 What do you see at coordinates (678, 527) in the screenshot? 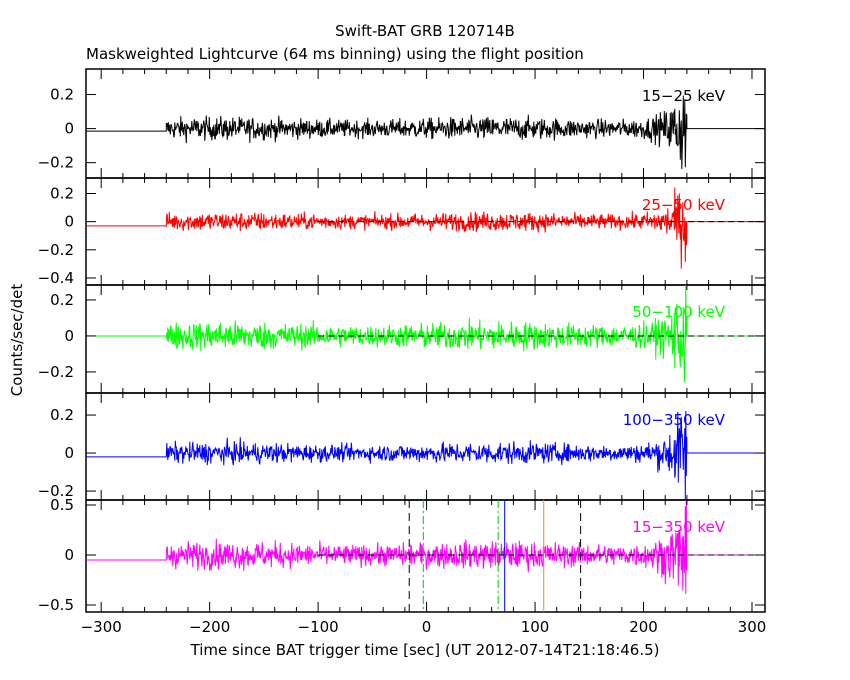
I see `band-label: 15−350 keV` at bounding box center [678, 527].